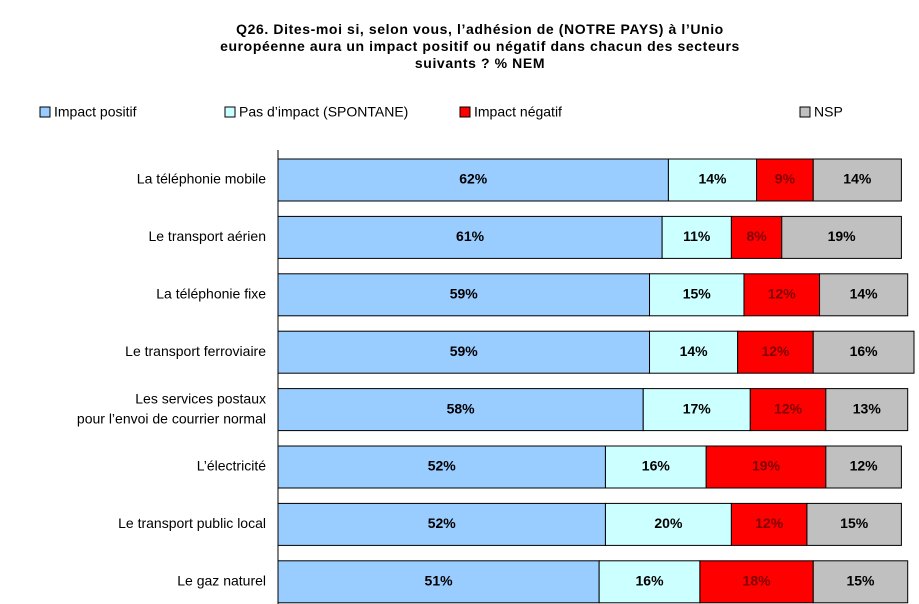 Image resolution: width=919 pixels, height=604 pixels. What do you see at coordinates (231, 466) in the screenshot?
I see `category-label: L’électricité` at bounding box center [231, 466].